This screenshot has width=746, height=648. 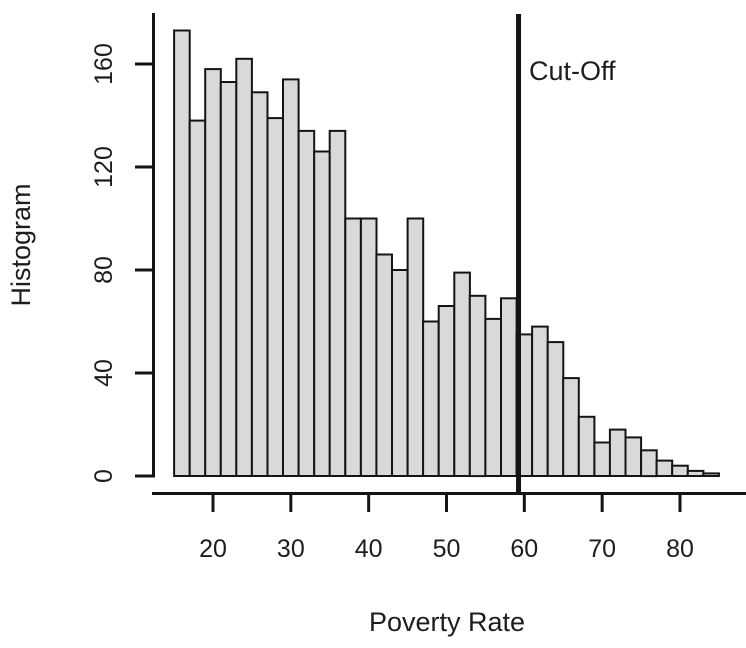 I want to click on y-tick-label: 0, so click(x=104, y=476).